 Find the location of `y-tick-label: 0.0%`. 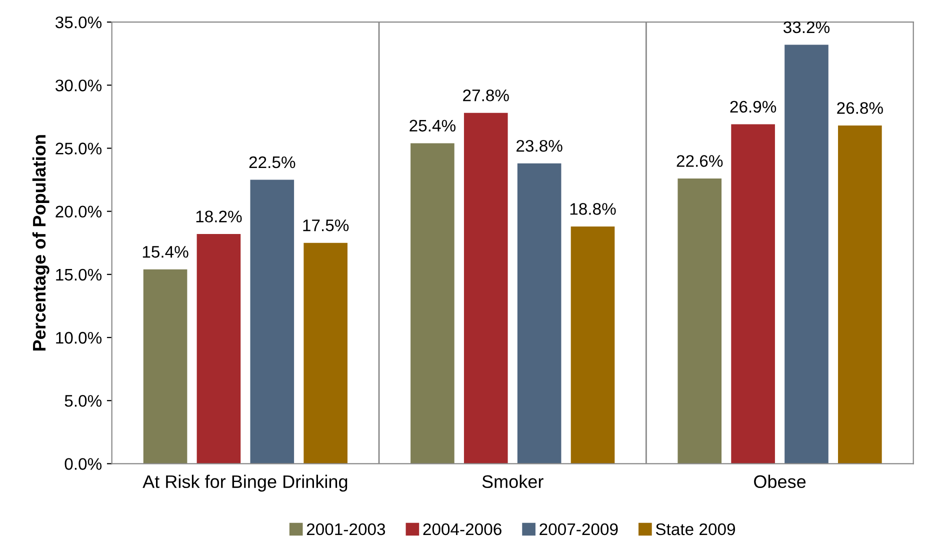

y-tick-label: 0.0% is located at coordinates (83, 464).